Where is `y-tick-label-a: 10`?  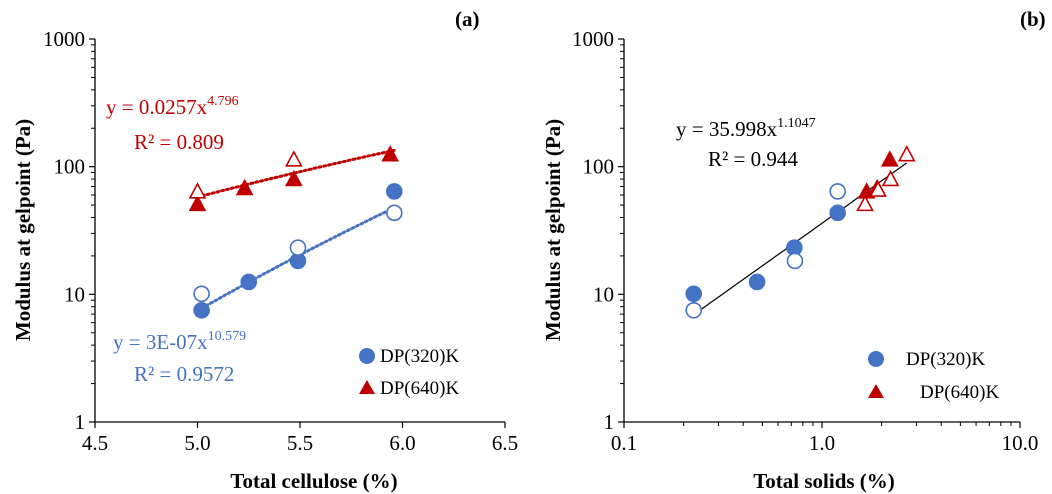 y-tick-label-a: 10 is located at coordinates (74, 294).